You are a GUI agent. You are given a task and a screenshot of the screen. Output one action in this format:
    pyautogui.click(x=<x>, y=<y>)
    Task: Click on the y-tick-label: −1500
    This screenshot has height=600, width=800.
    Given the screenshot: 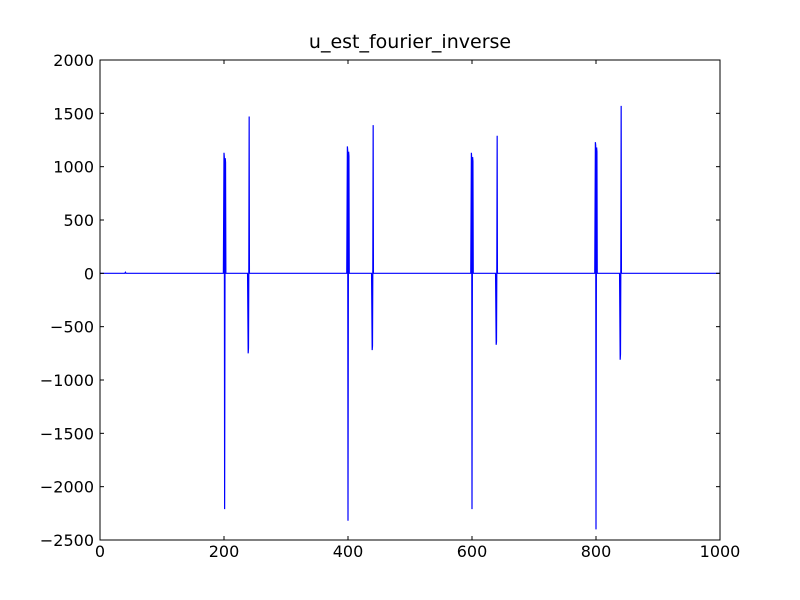 What is the action you would take?
    pyautogui.click(x=67, y=433)
    